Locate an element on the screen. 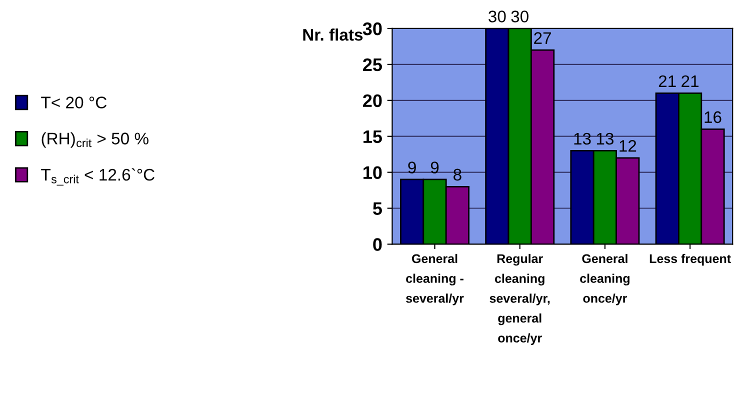 This screenshot has height=407, width=740. y-axis-title: Nr. flats is located at coordinates (333, 34).